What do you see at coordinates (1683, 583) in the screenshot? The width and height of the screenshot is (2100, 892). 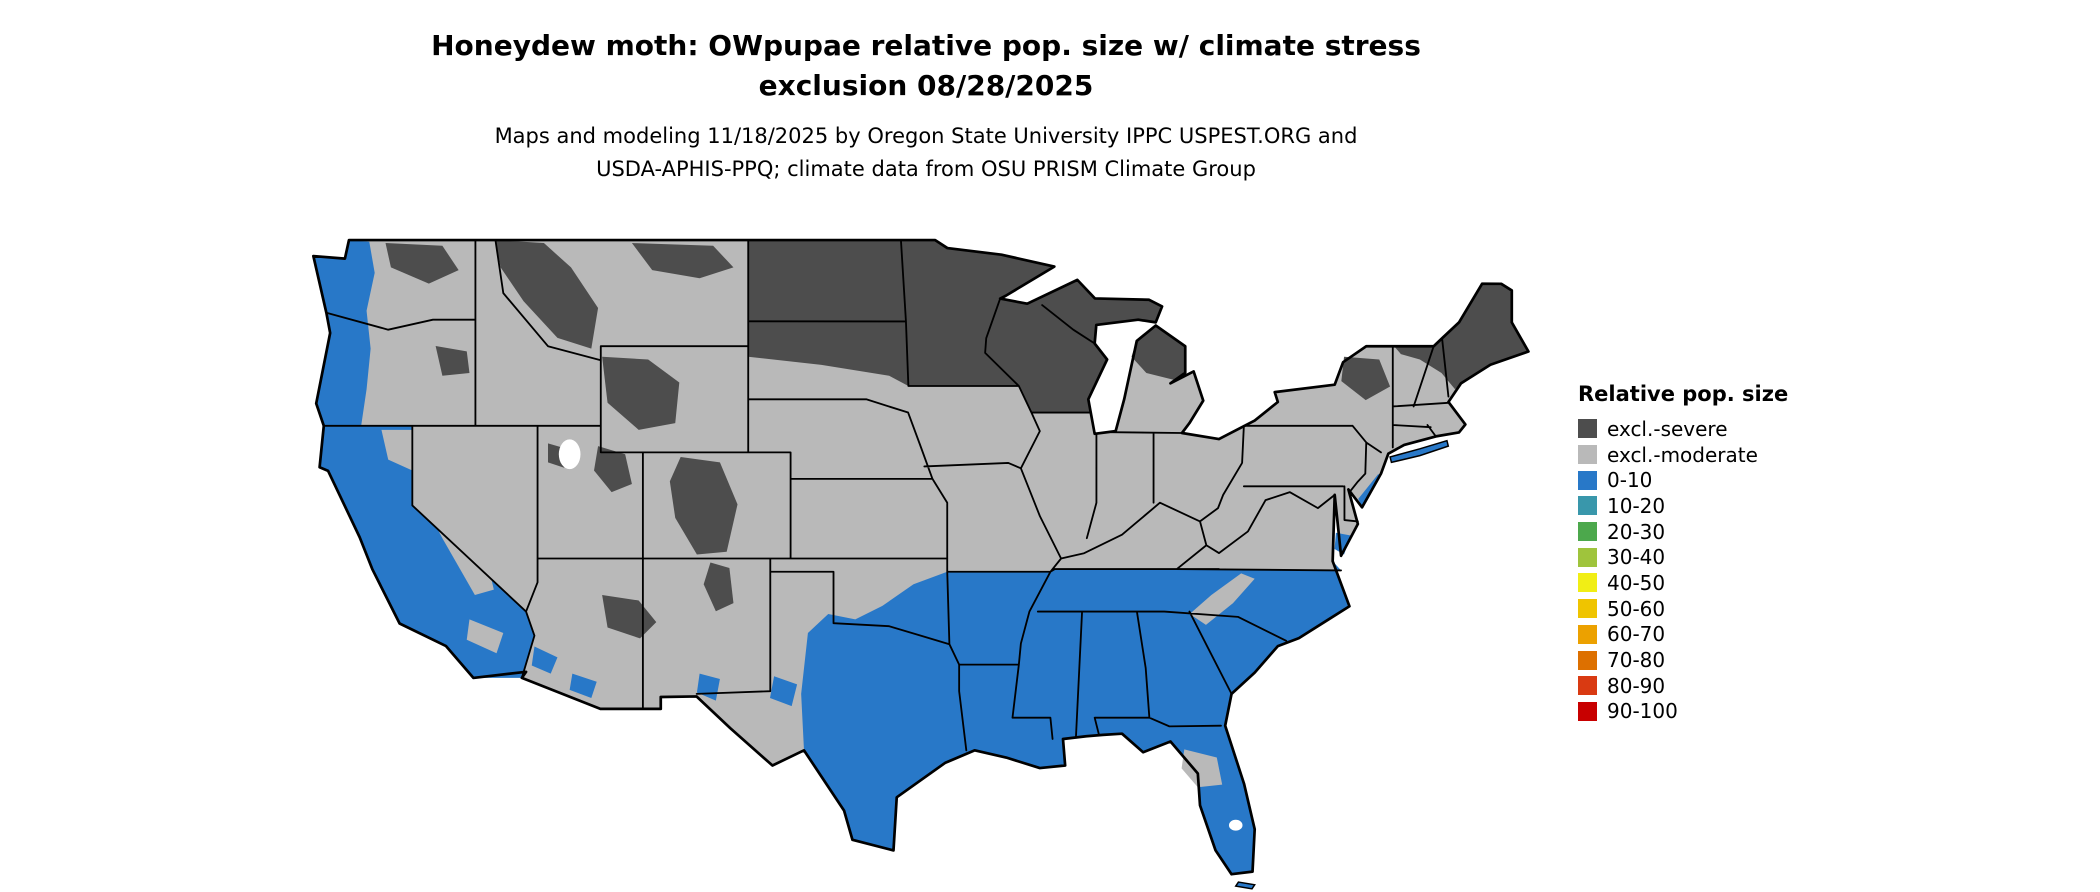 I see `legend-item: 40-50` at bounding box center [1683, 583].